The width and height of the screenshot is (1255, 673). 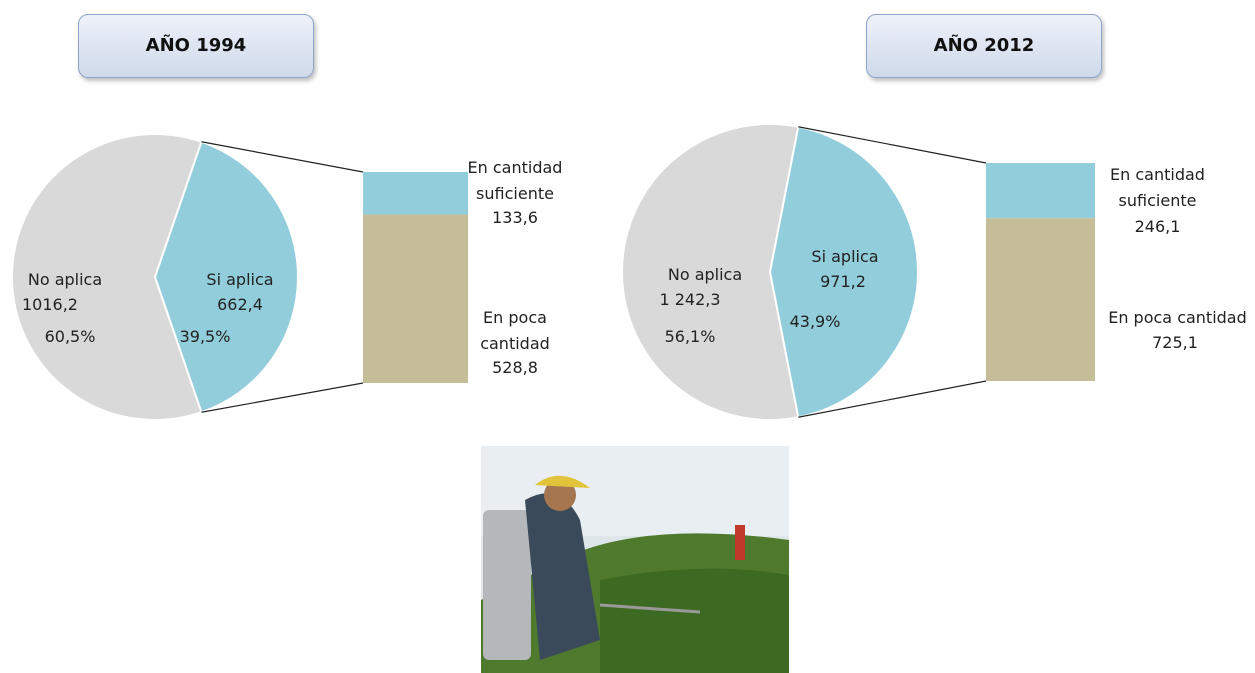 I want to click on slice-percent: 43,9%, so click(x=815, y=321).